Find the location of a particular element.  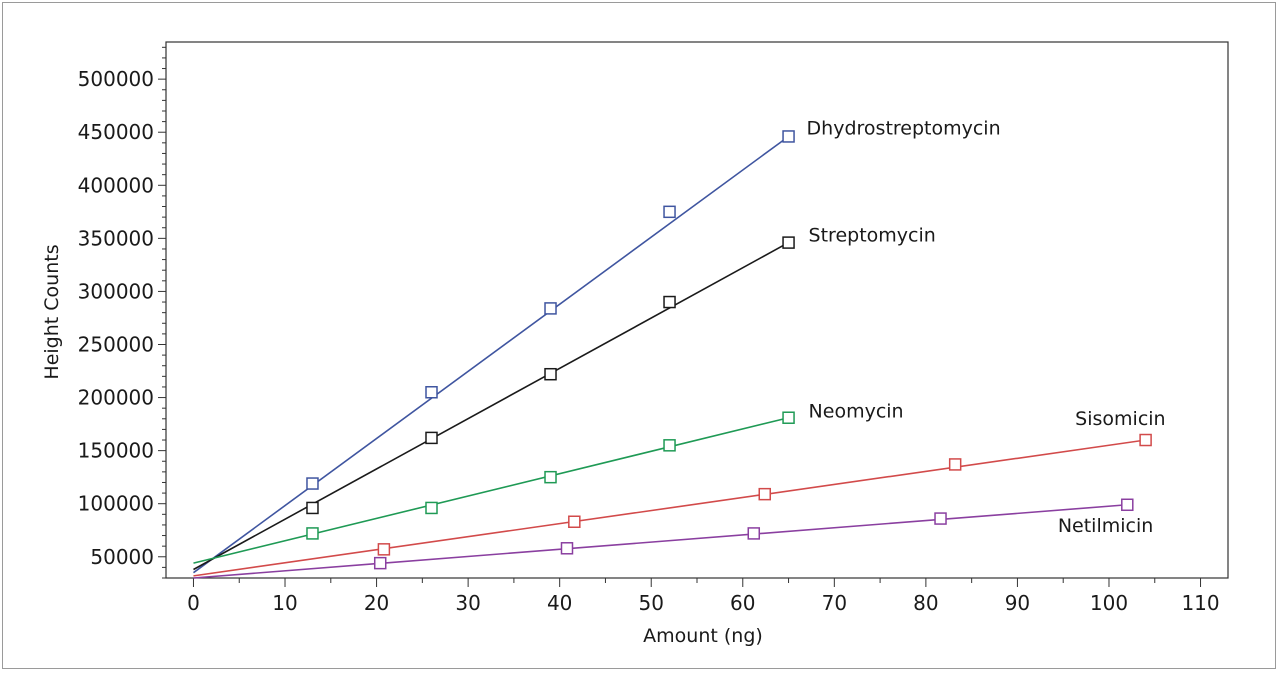

y-axis-label: Height Counts is located at coordinates (52, 311).